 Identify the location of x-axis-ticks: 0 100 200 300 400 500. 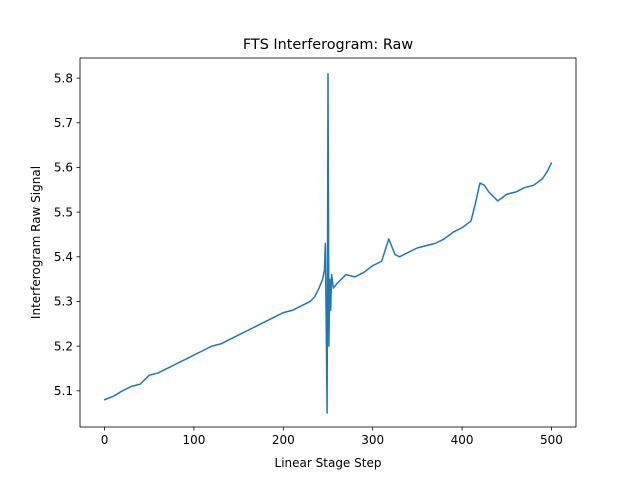
(332, 437).